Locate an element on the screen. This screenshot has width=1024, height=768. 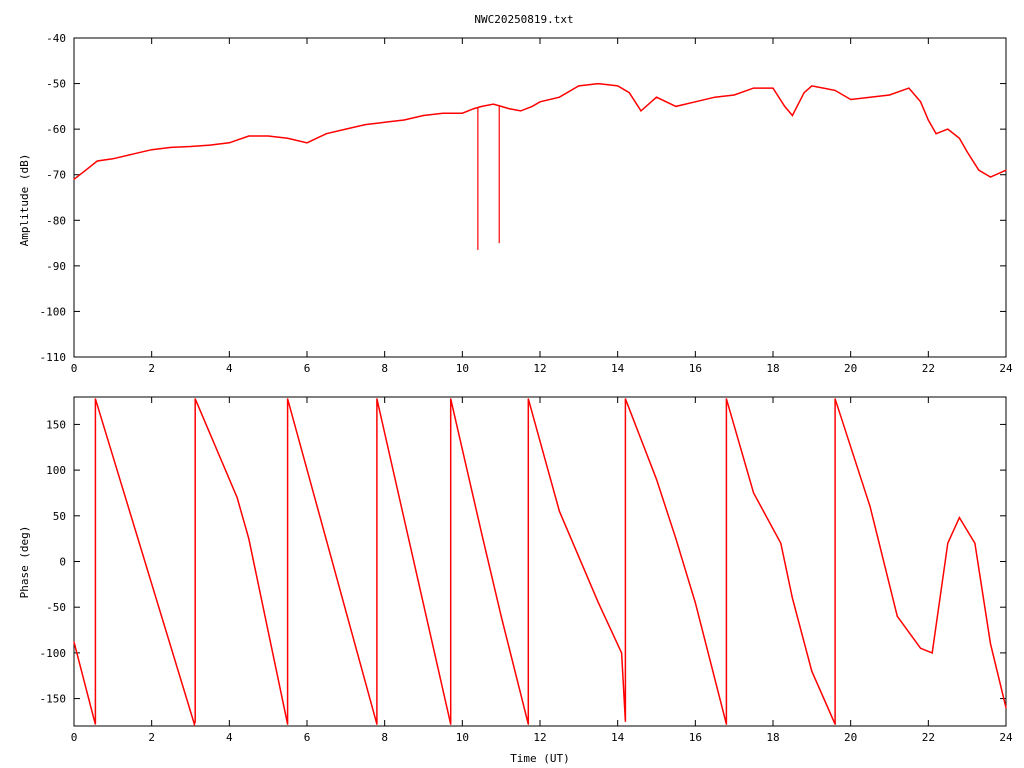
phase-y-tick-label: 0 is located at coordinates (62, 562).